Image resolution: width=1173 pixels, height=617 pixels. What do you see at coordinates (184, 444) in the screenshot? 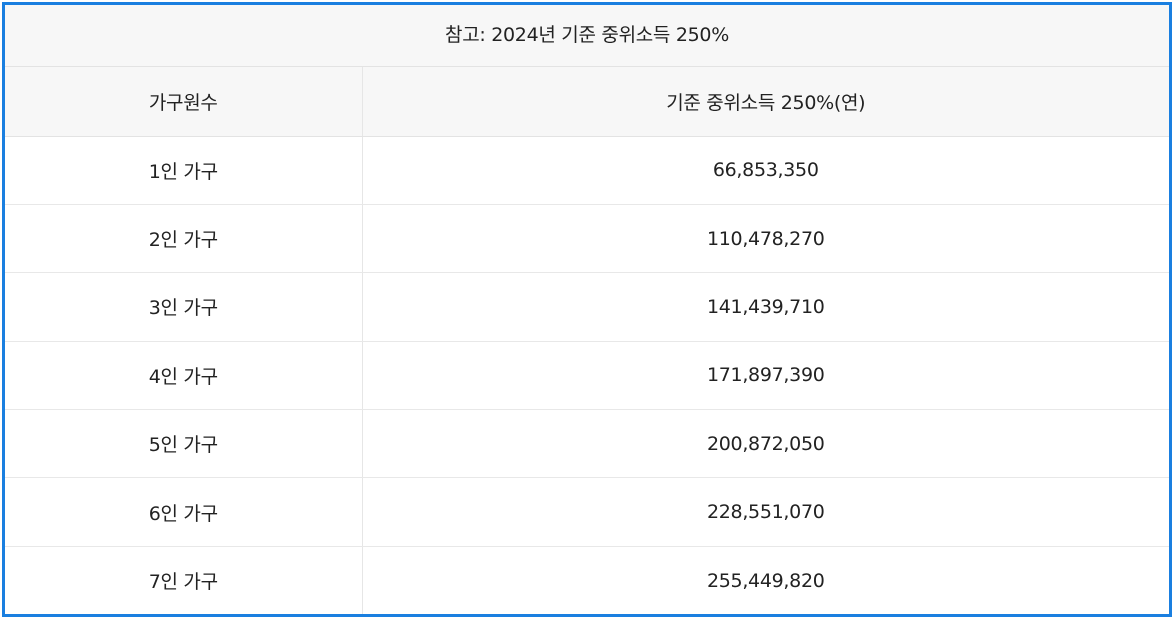
I see `household-cell: 5인 가구` at bounding box center [184, 444].